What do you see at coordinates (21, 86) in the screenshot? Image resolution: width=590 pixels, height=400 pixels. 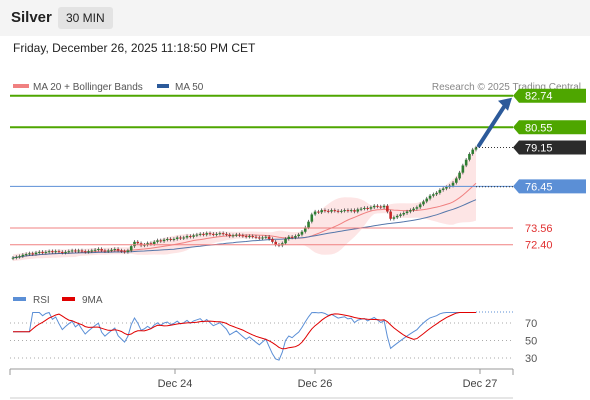 I see `legend-swatch-ma20` at bounding box center [21, 86].